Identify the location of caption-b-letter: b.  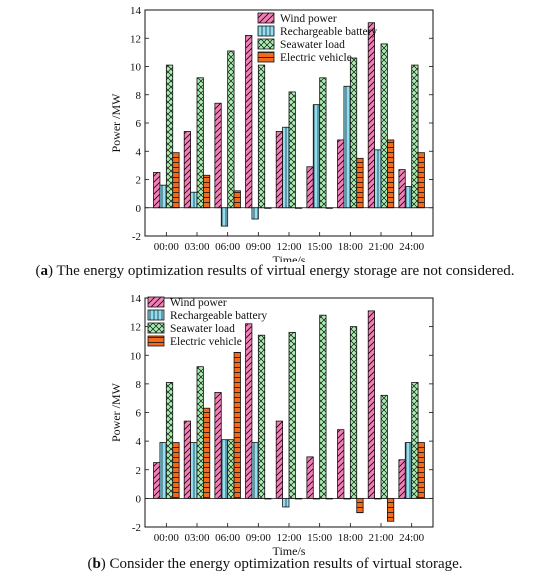
(96, 564).